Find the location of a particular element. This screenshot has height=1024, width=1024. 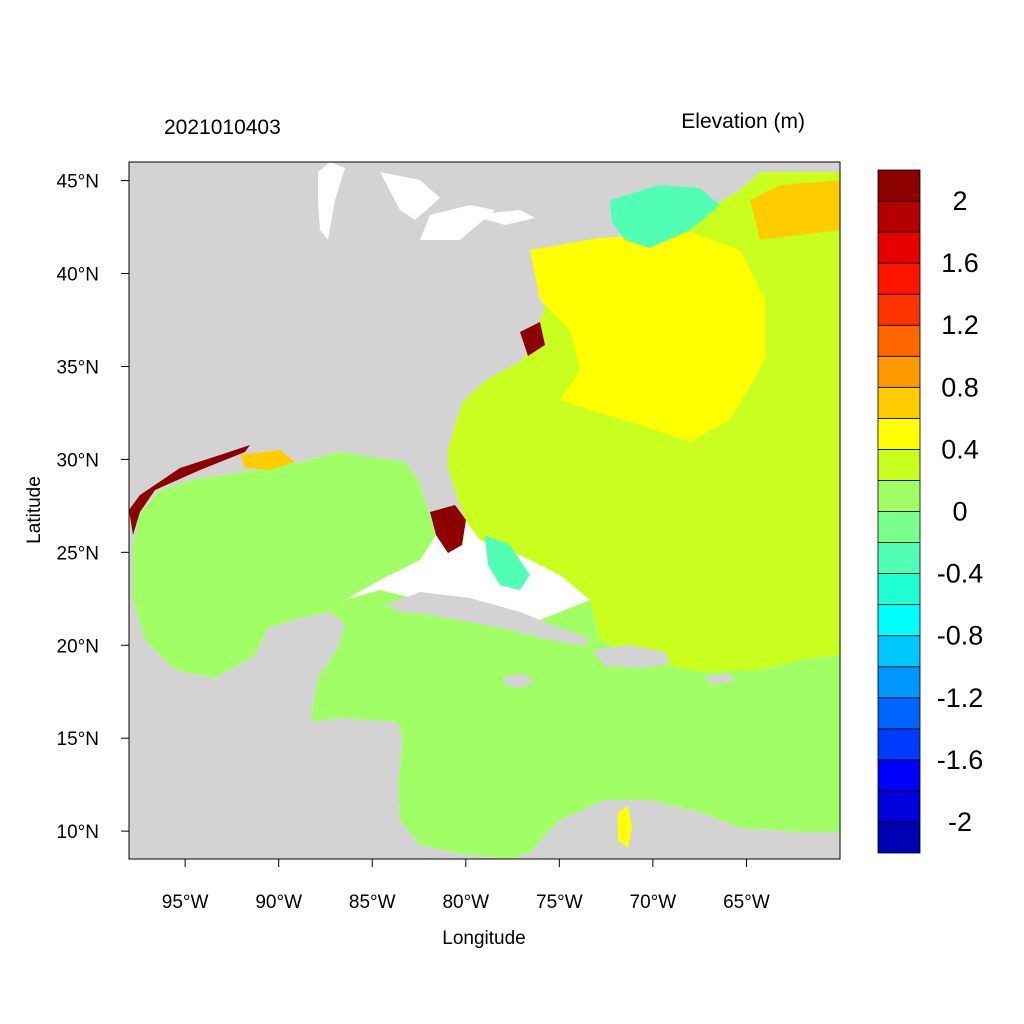

x-tick-label: 85°W is located at coordinates (372, 902).